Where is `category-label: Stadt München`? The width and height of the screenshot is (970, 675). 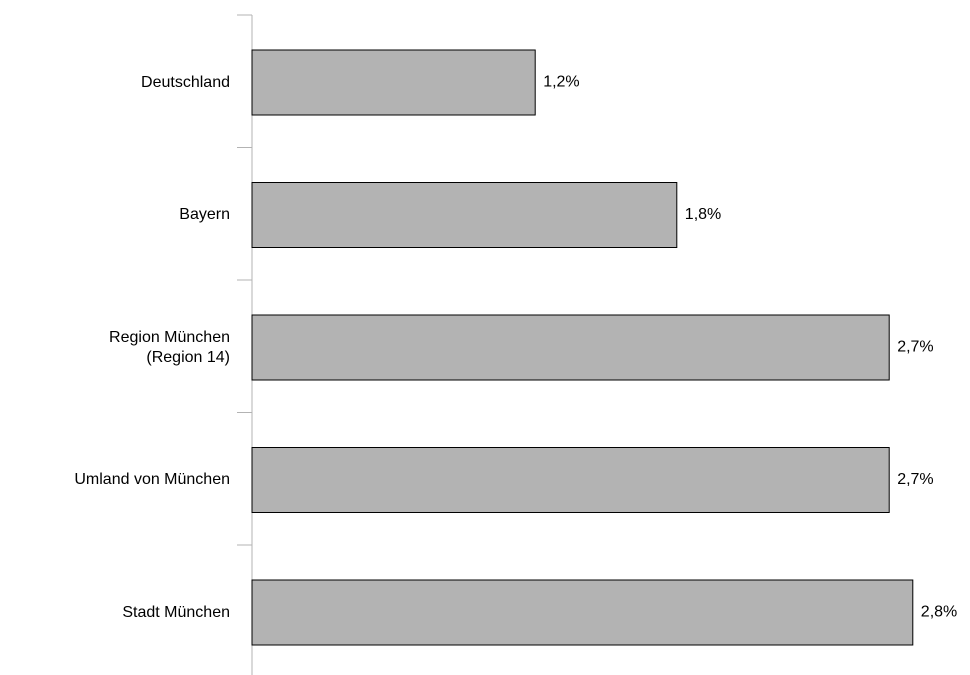 category-label: Stadt München is located at coordinates (176, 612).